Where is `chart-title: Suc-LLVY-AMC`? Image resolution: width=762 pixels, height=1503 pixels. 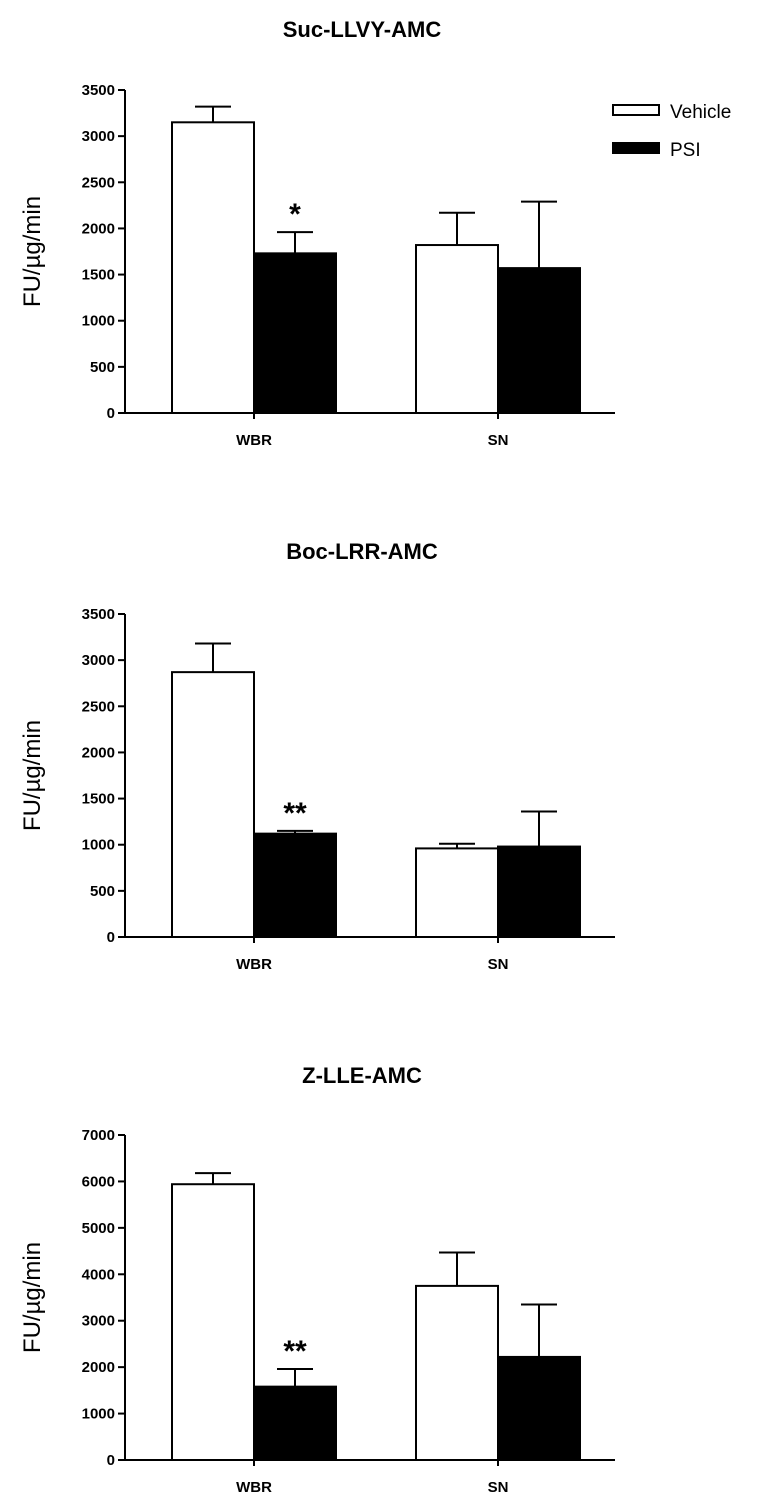 chart-title: Suc-LLVY-AMC is located at coordinates (362, 29).